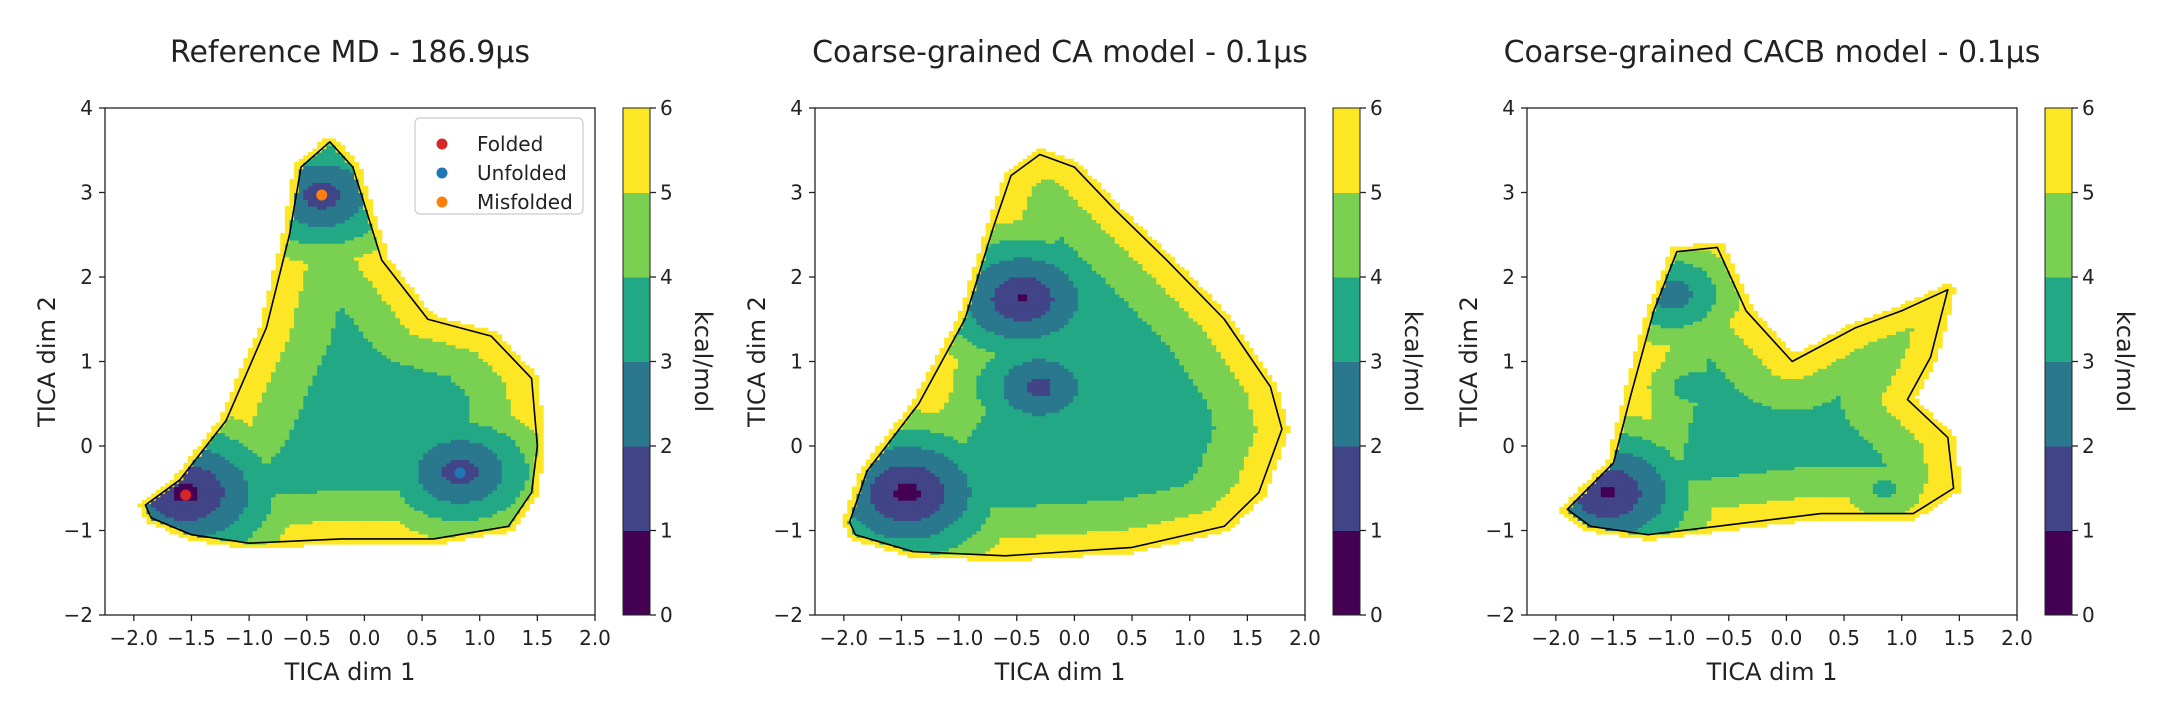  What do you see at coordinates (525, 202) in the screenshot?
I see `legend-label: Misfolded` at bounding box center [525, 202].